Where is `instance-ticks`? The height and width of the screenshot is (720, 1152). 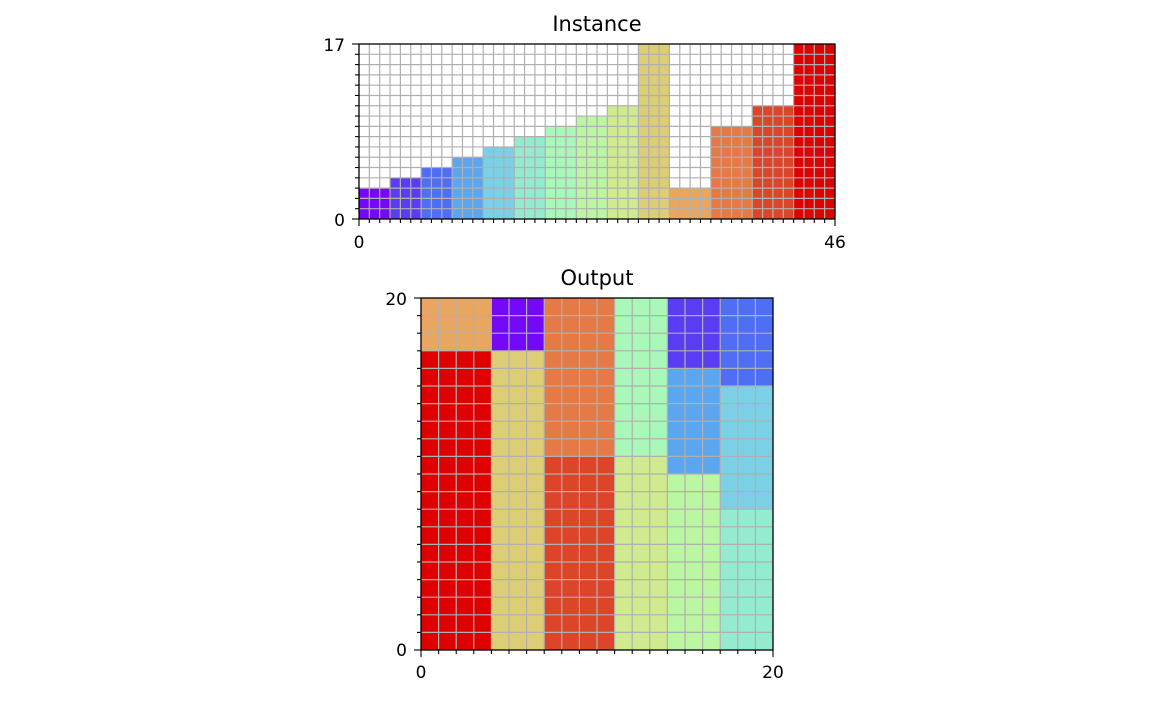 instance-ticks is located at coordinates (594, 134).